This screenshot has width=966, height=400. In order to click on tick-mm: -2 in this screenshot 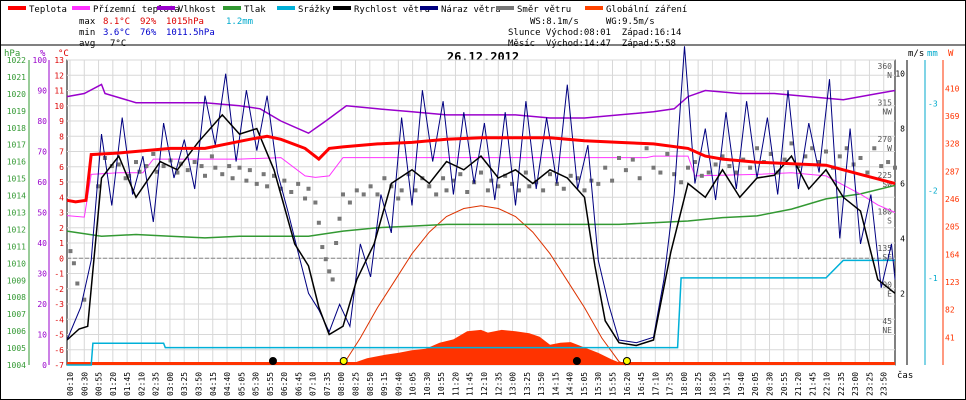, I will do `click(933, 191)`.